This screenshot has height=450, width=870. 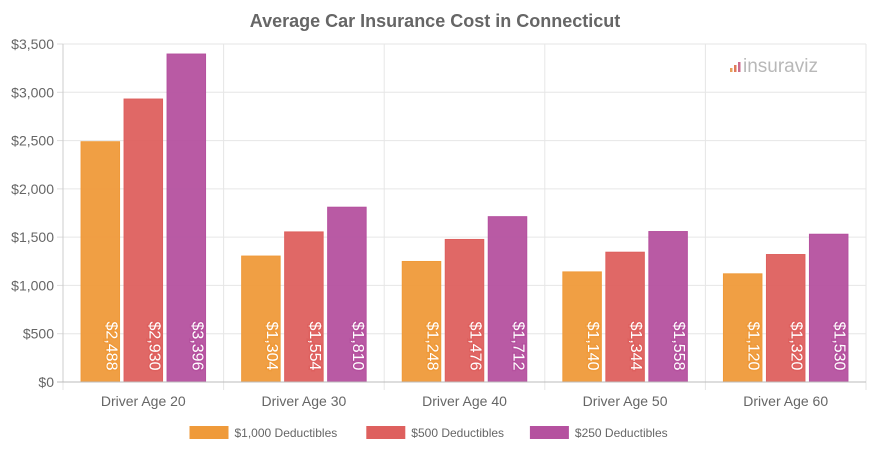 What do you see at coordinates (735, 67) in the screenshot?
I see `logo-bars-icon` at bounding box center [735, 67].